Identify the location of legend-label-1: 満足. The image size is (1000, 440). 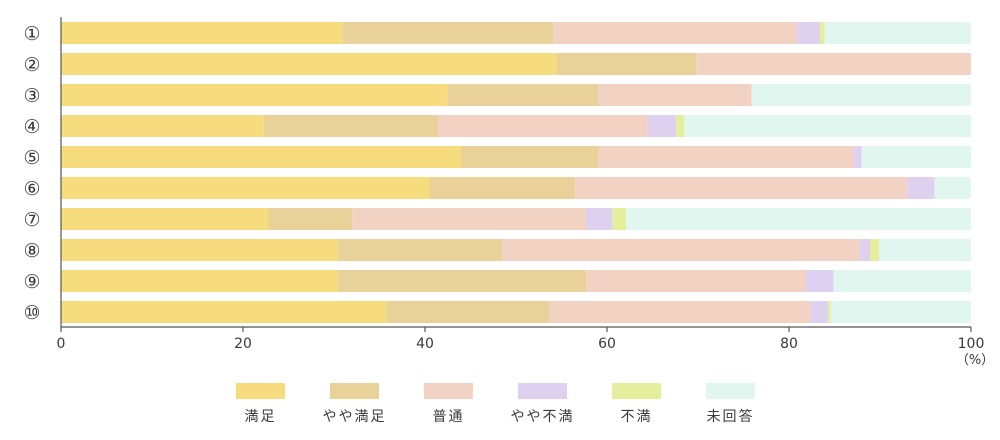
(261, 417).